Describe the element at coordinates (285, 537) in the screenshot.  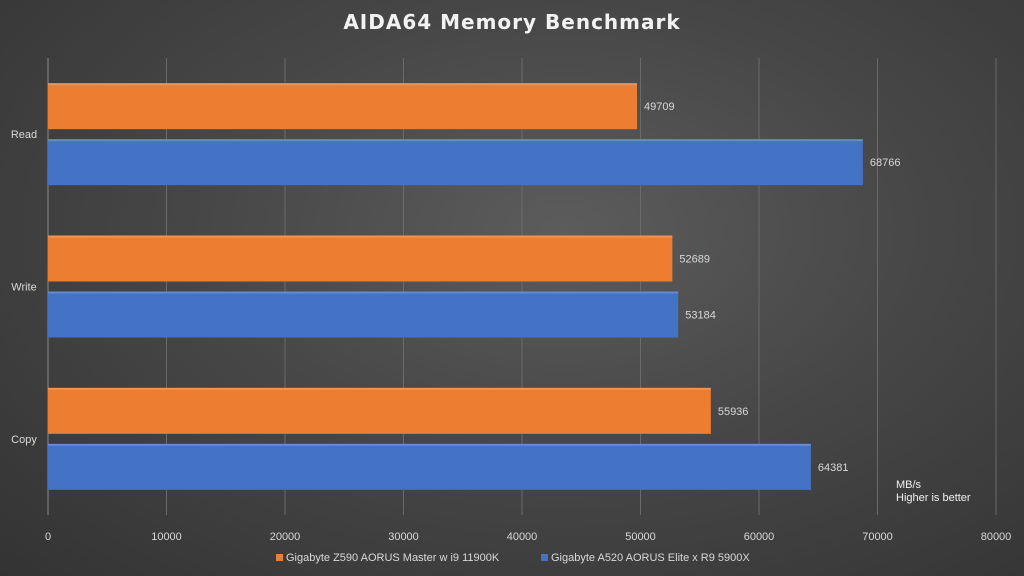
I see `x-tick-label: 20000` at that location.